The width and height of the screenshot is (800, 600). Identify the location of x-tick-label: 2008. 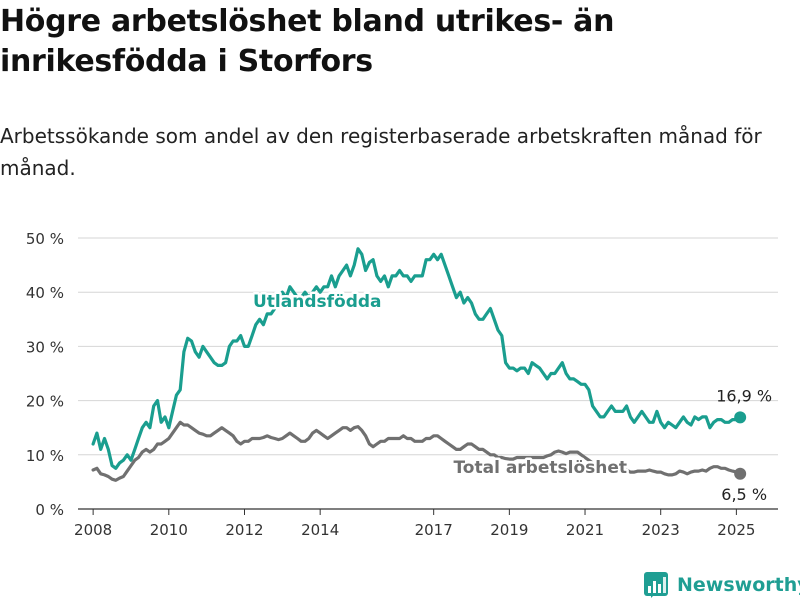
(93, 530).